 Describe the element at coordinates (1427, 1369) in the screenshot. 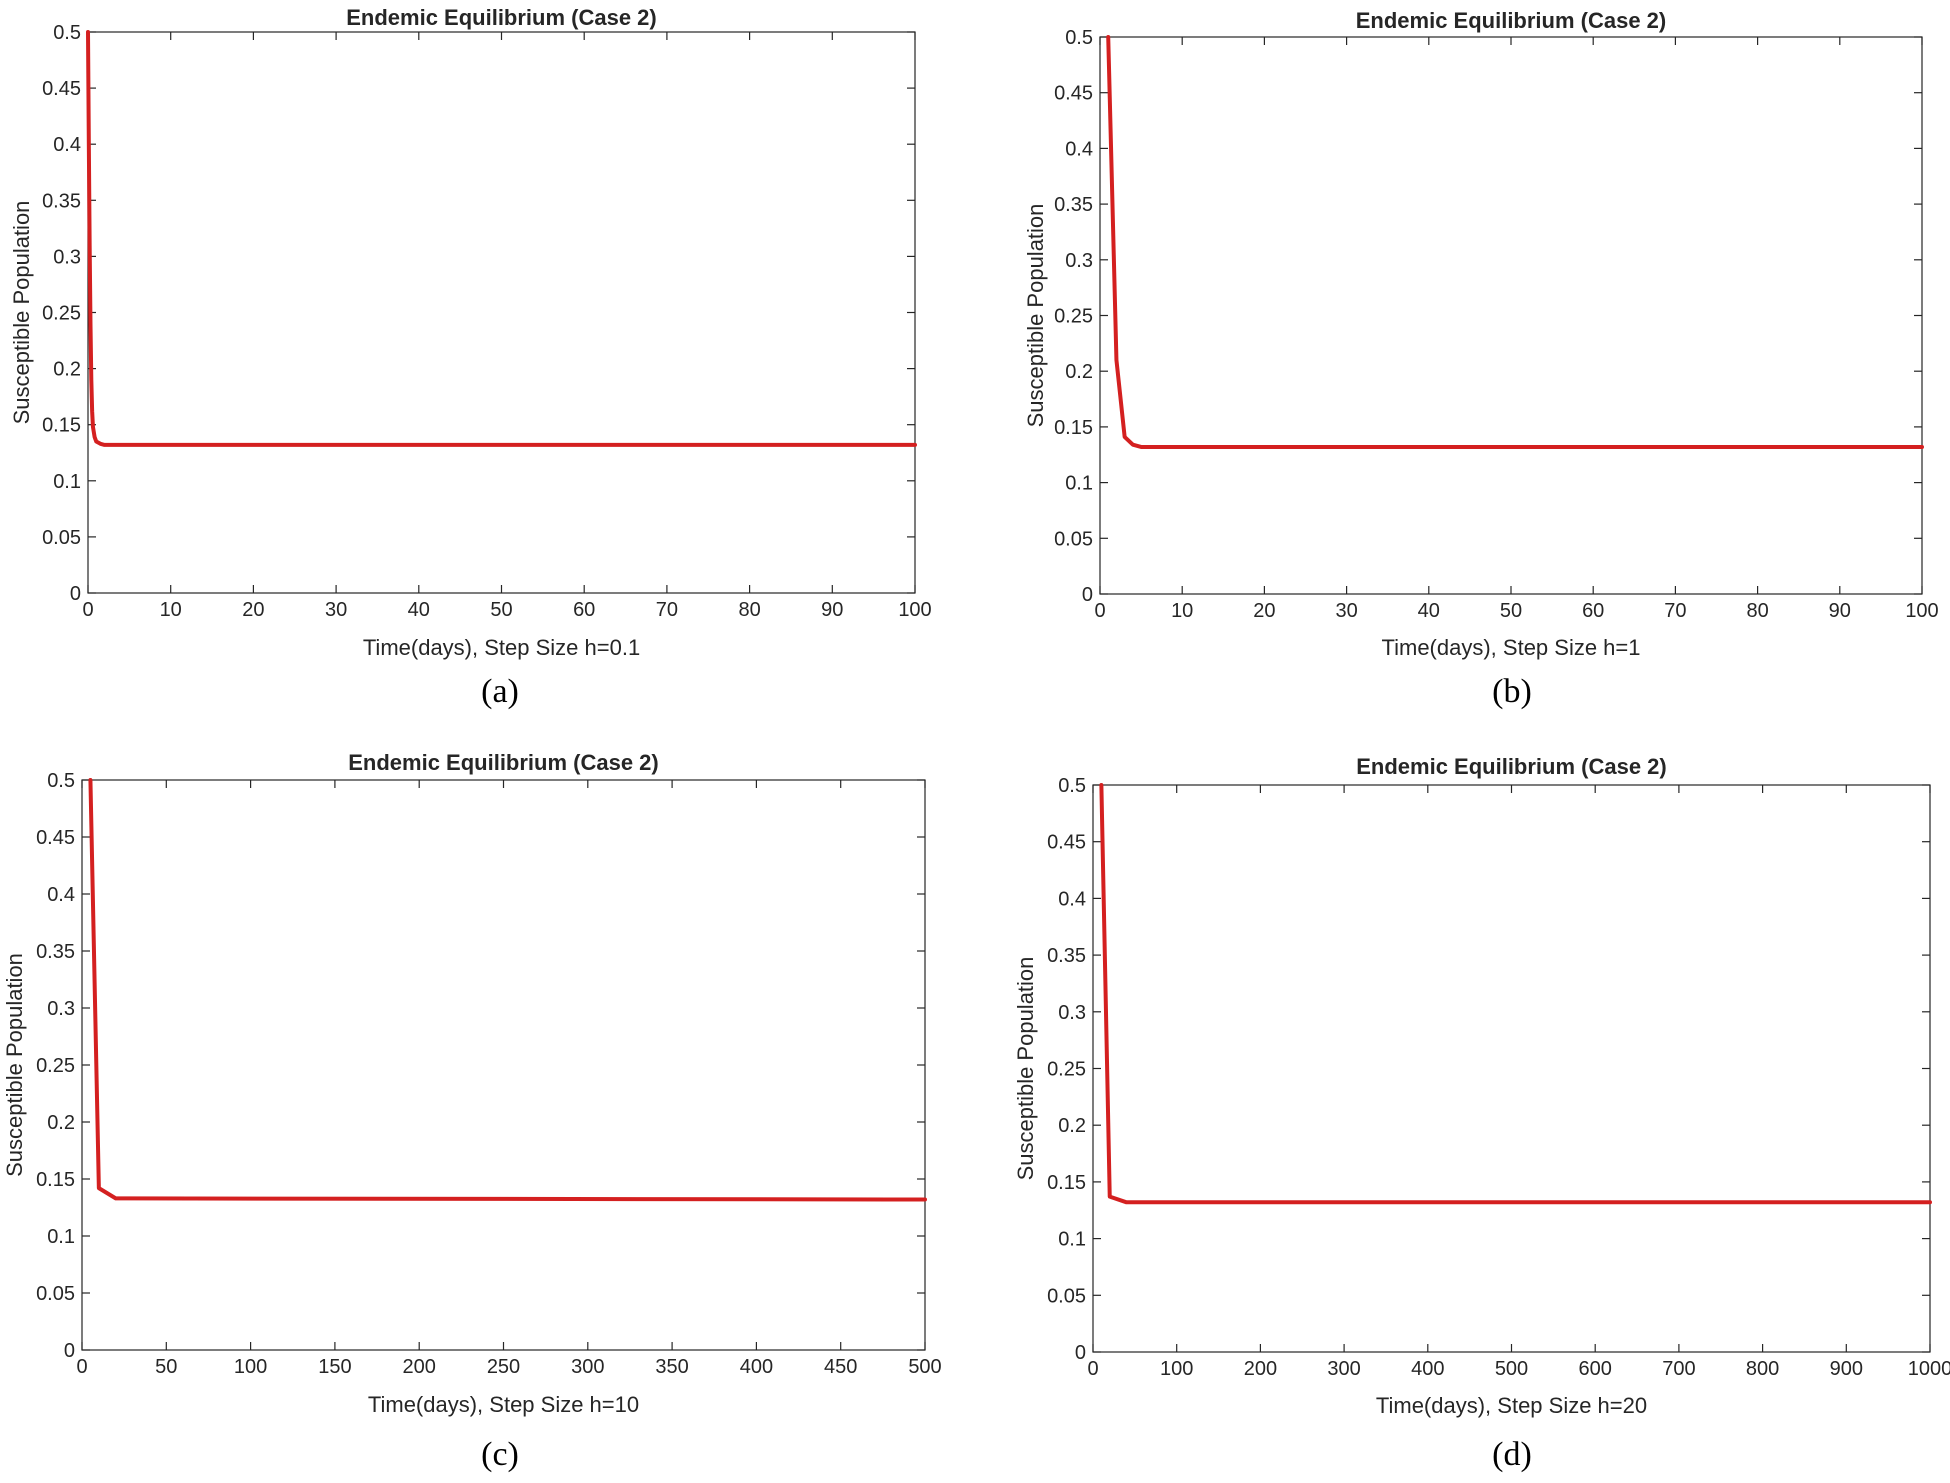

I see `x-tick-label: 400` at that location.